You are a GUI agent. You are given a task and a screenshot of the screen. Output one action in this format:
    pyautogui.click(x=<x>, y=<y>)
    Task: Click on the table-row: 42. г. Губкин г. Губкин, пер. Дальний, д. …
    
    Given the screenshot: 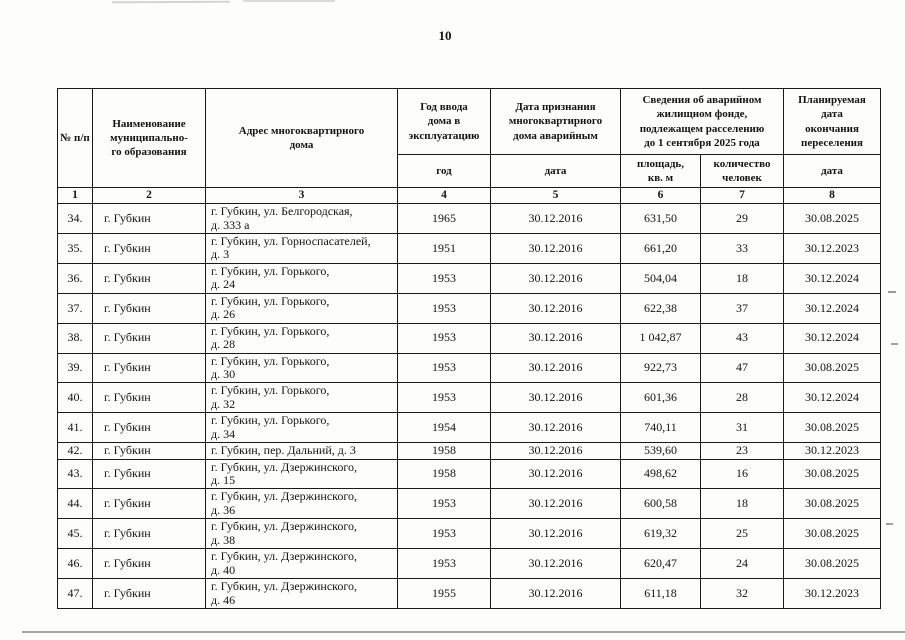 What is the action you would take?
    pyautogui.click(x=469, y=451)
    